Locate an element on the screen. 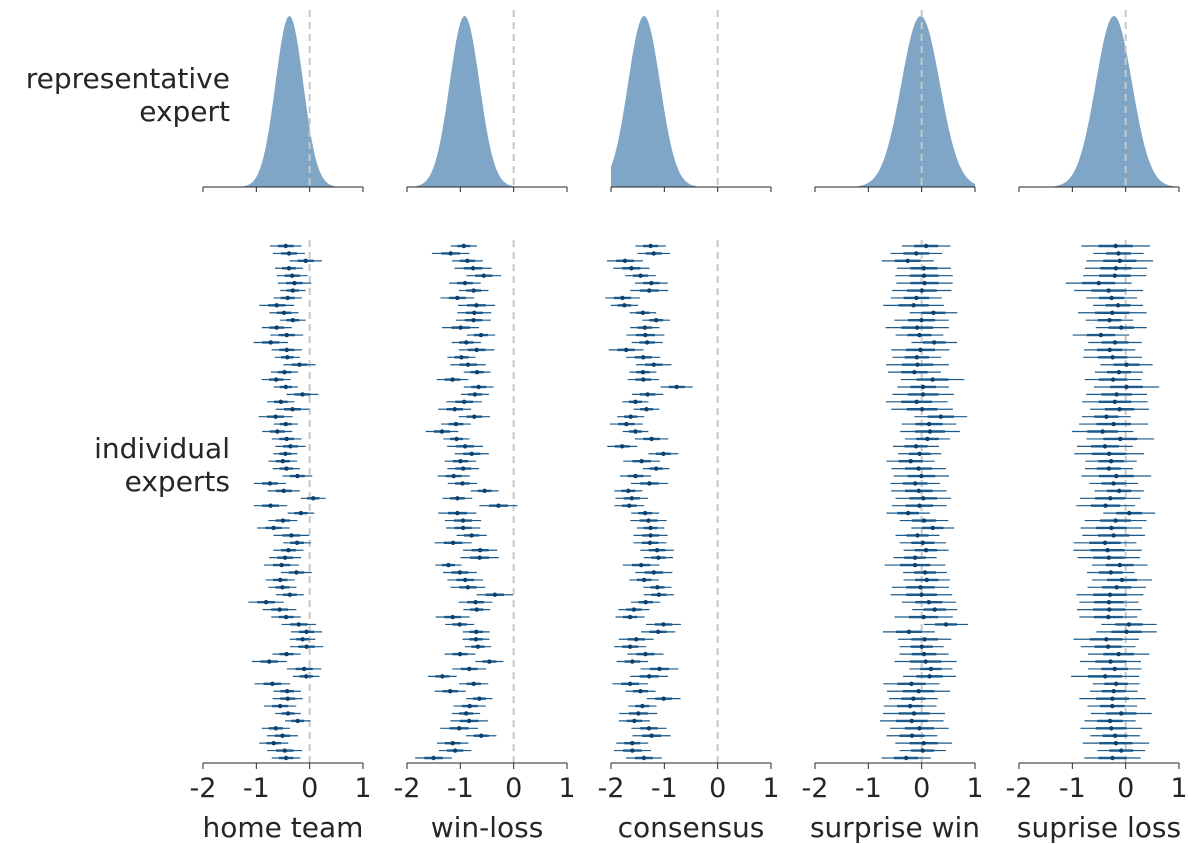 Image resolution: width=1188 pixels, height=844 pixels. tick-label-5--1: -1 is located at coordinates (1072, 788).